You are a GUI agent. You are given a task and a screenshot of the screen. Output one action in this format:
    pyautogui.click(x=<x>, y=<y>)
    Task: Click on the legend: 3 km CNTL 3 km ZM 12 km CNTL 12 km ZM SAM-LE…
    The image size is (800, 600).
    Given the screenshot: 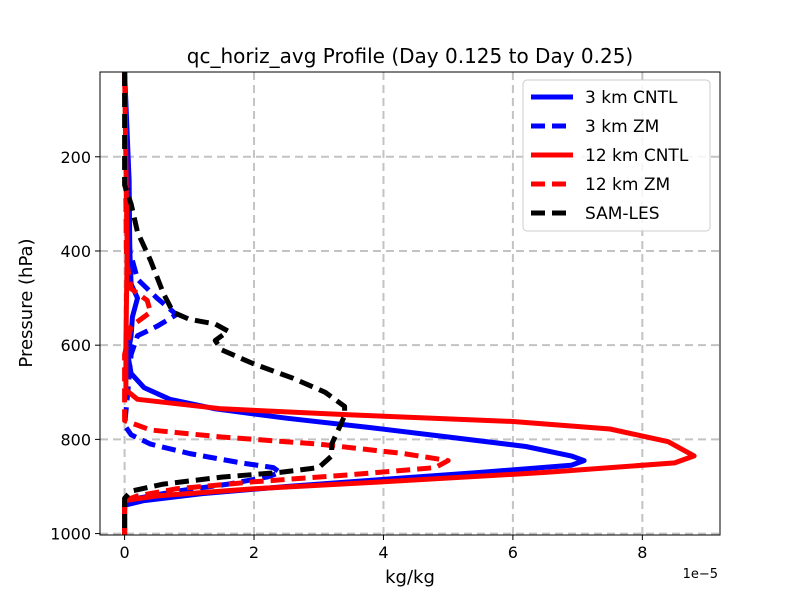 What is the action you would take?
    pyautogui.click(x=616, y=155)
    